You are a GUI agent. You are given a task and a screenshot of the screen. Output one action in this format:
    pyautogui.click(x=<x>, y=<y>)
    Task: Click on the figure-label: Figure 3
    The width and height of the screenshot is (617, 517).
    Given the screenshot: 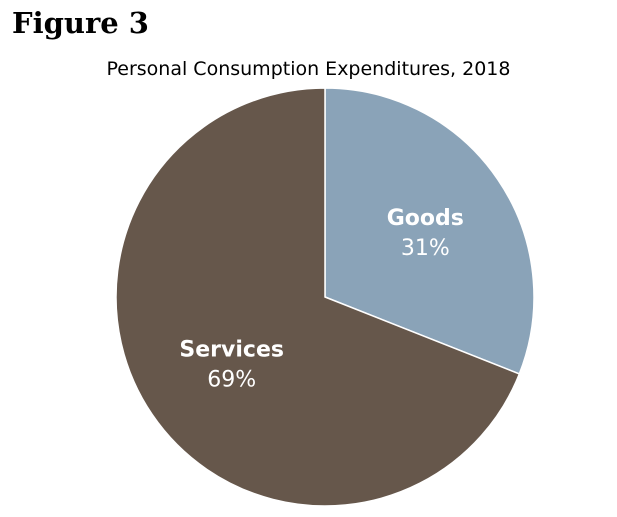 What is the action you would take?
    pyautogui.click(x=80, y=23)
    